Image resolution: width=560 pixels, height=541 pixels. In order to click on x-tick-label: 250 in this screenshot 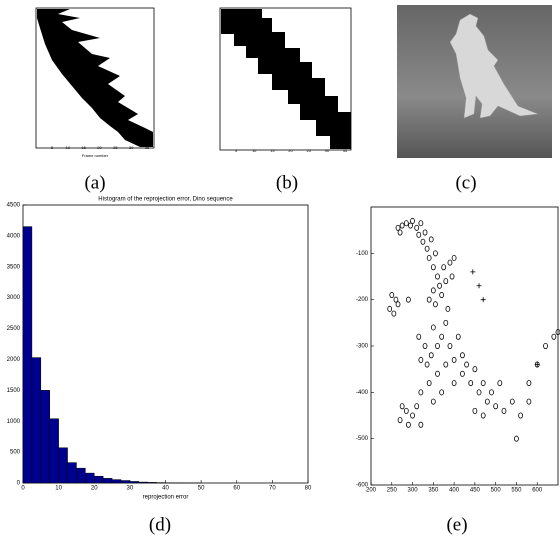, I will do `click(392, 491)`.